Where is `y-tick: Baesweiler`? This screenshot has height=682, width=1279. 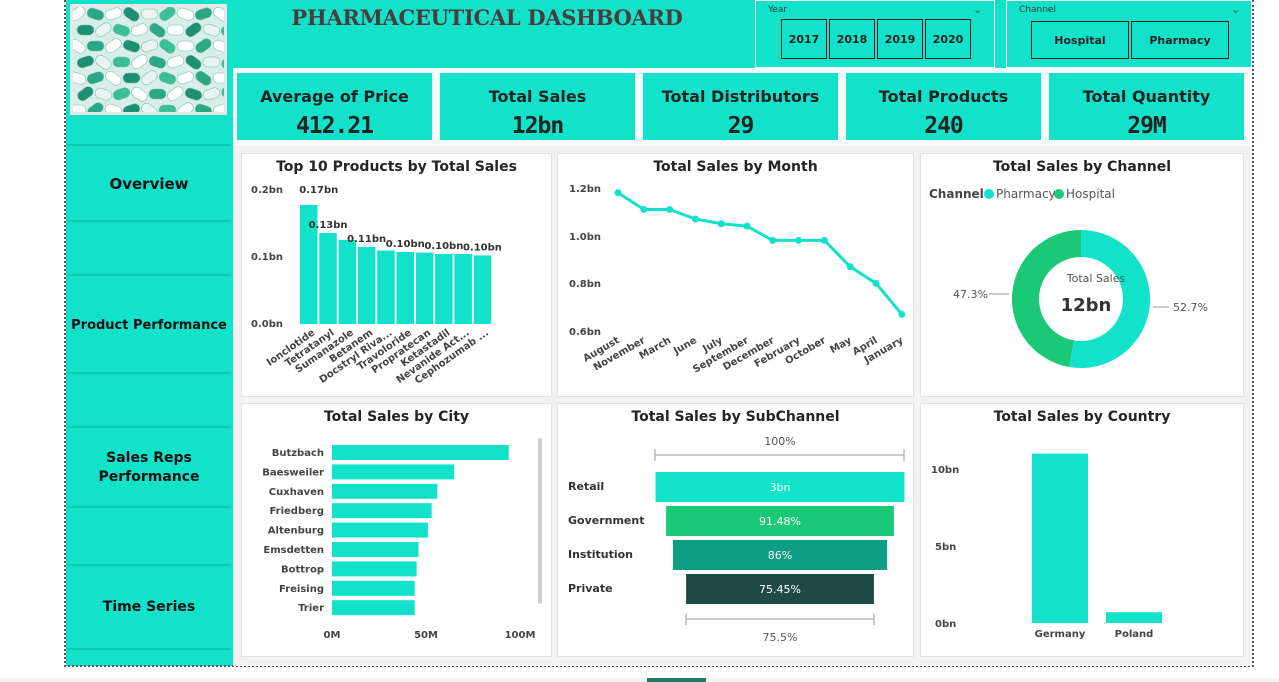 y-tick: Baesweiler is located at coordinates (293, 472).